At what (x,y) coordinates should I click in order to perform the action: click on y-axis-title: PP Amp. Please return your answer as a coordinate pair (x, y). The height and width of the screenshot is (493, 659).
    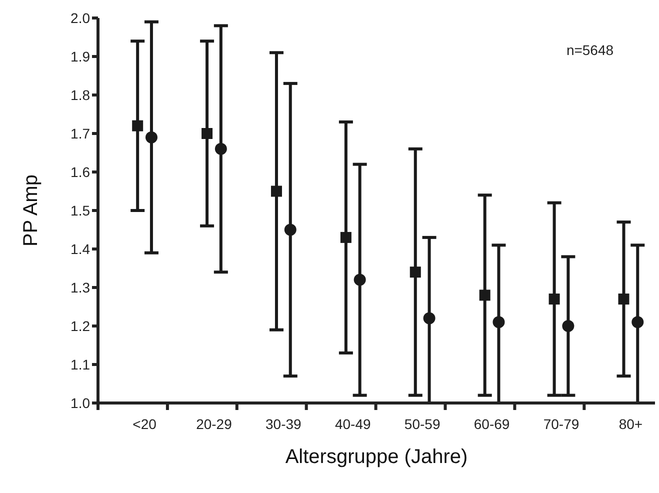
    Looking at the image, I should click on (31, 210).